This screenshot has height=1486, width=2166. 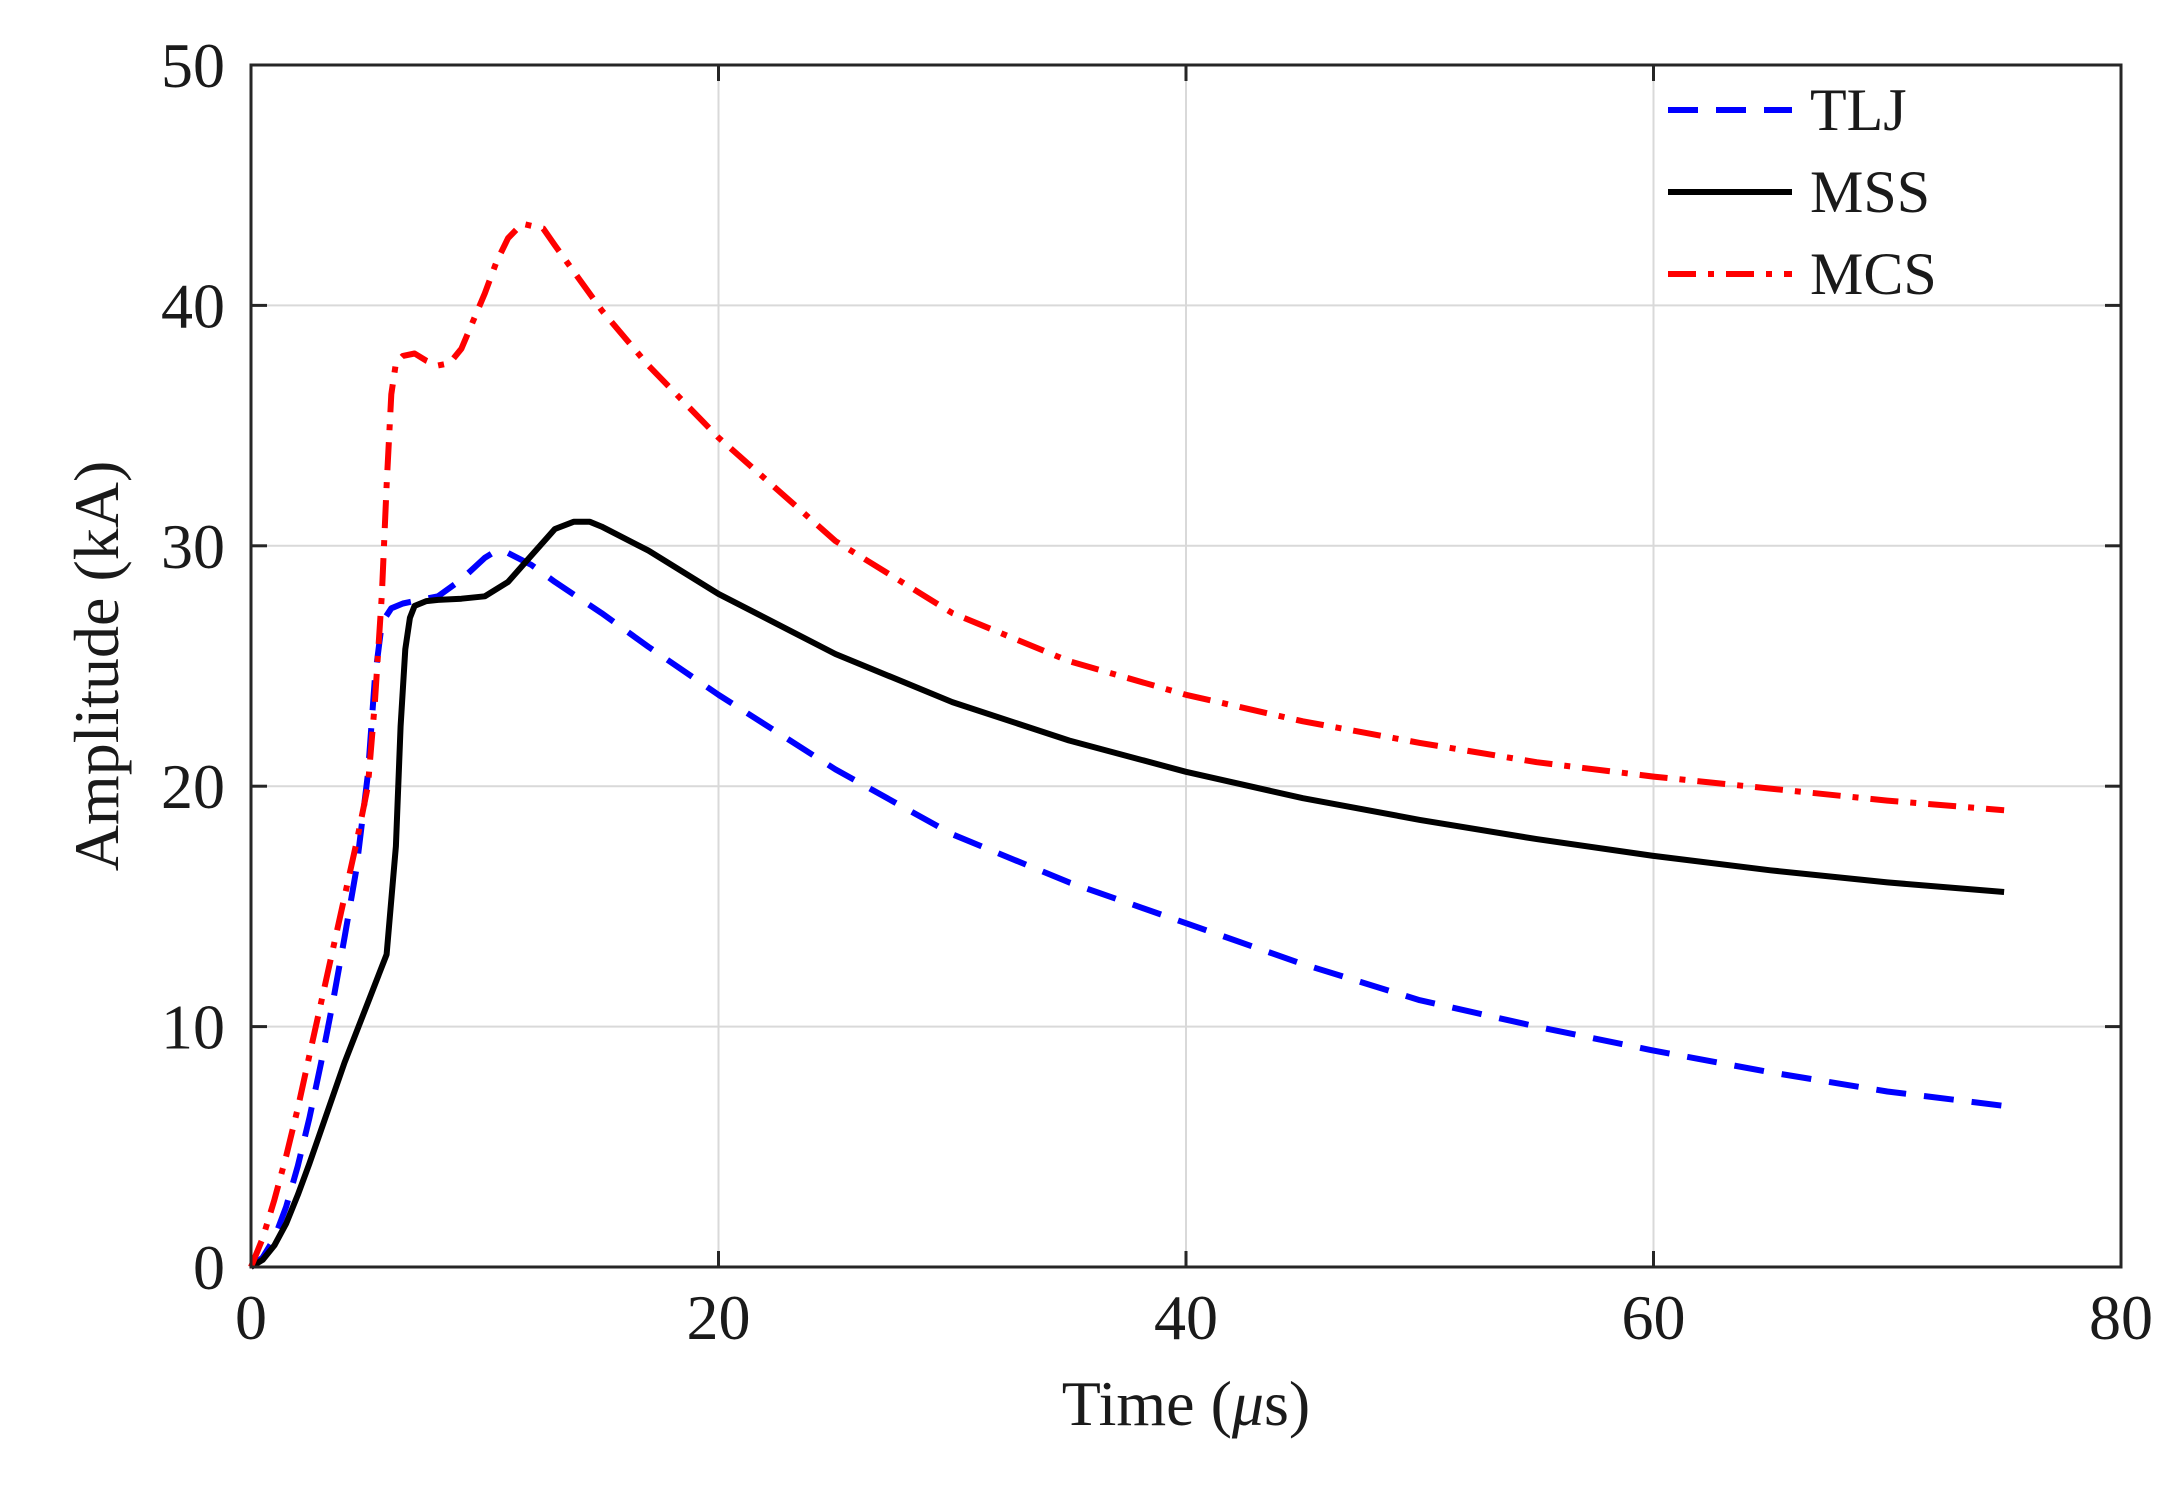 What do you see at coordinates (719, 1317) in the screenshot?
I see `x-tick-label: 20` at bounding box center [719, 1317].